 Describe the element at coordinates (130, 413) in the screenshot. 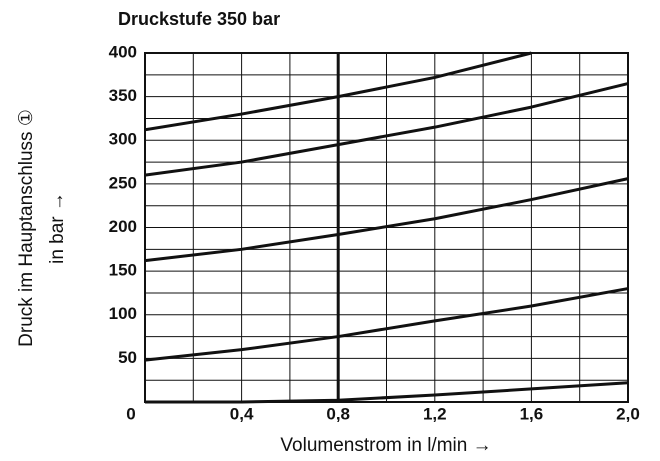

I see `x-tick-label: 0` at that location.